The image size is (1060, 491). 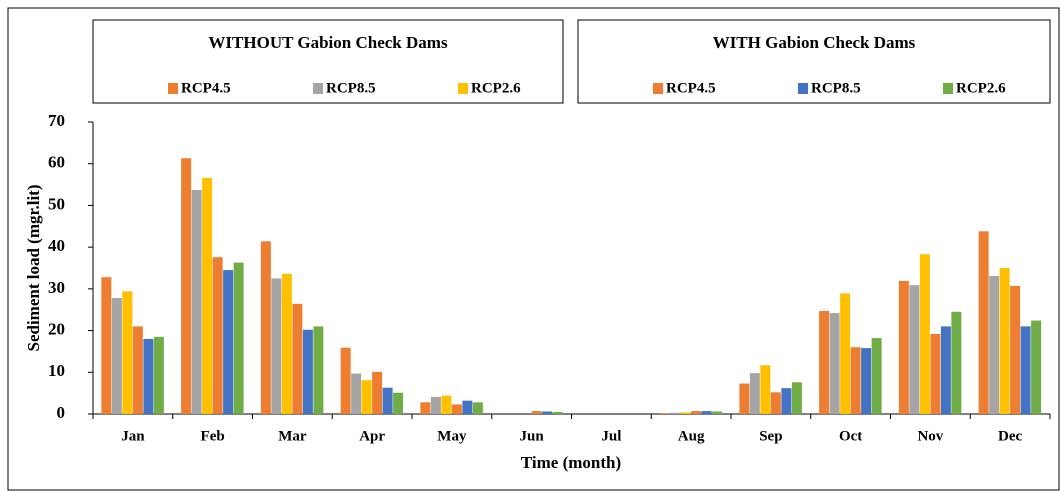 I want to click on x-tick-label: Nov, so click(x=930, y=436).